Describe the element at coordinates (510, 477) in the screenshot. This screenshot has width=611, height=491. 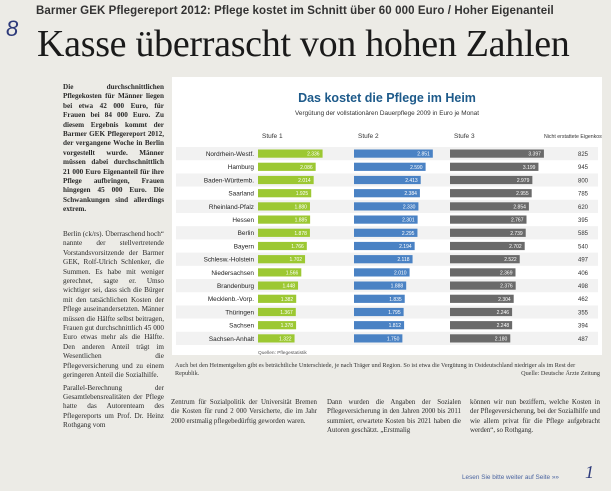
I see `continue-note: Lesen Sie bitte weiter auf Seite »»` at that location.